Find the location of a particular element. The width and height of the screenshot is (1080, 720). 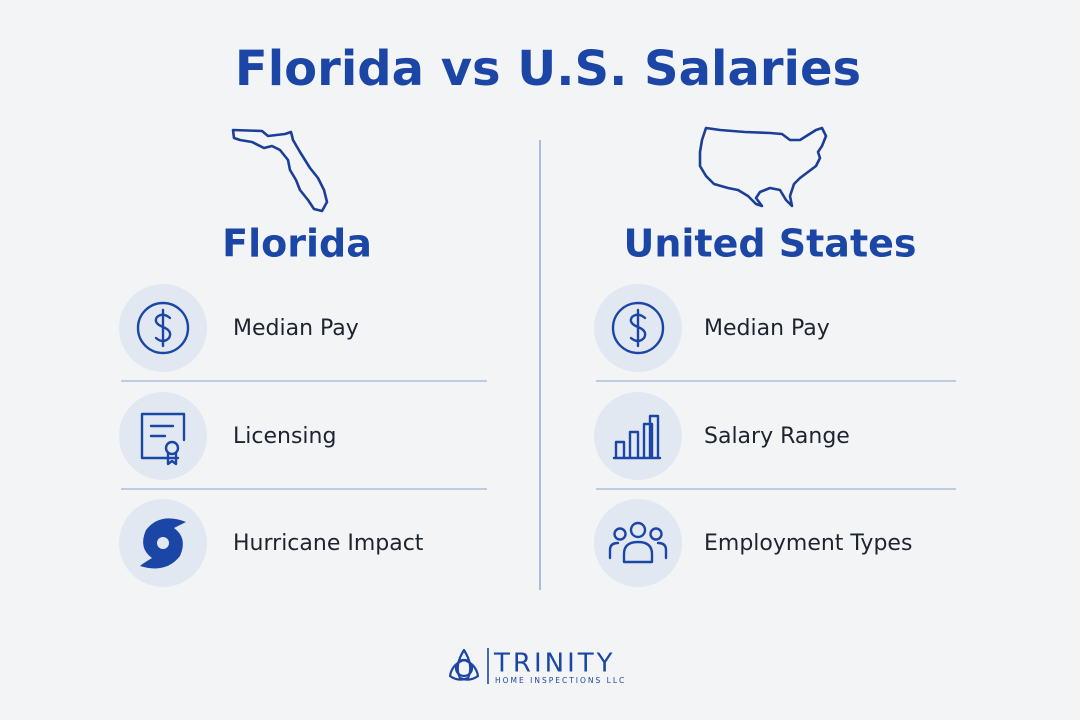

florida-map is located at coordinates (280, 170).